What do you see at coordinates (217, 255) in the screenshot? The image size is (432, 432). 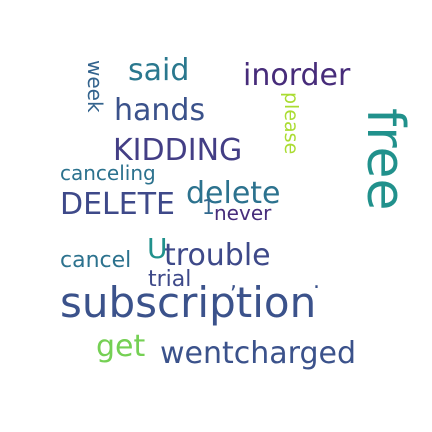 I see `word-trouble: trouble` at bounding box center [217, 255].